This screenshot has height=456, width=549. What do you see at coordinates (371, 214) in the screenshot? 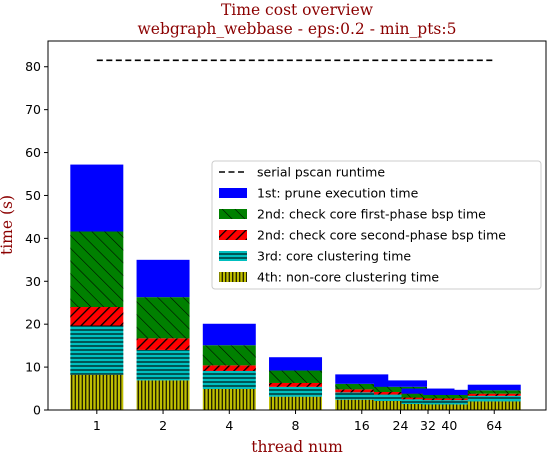
I see `legend-label-2nd-check-core-first-phase-bsp-time: 2nd: check core first-phase bsp time` at bounding box center [371, 214].